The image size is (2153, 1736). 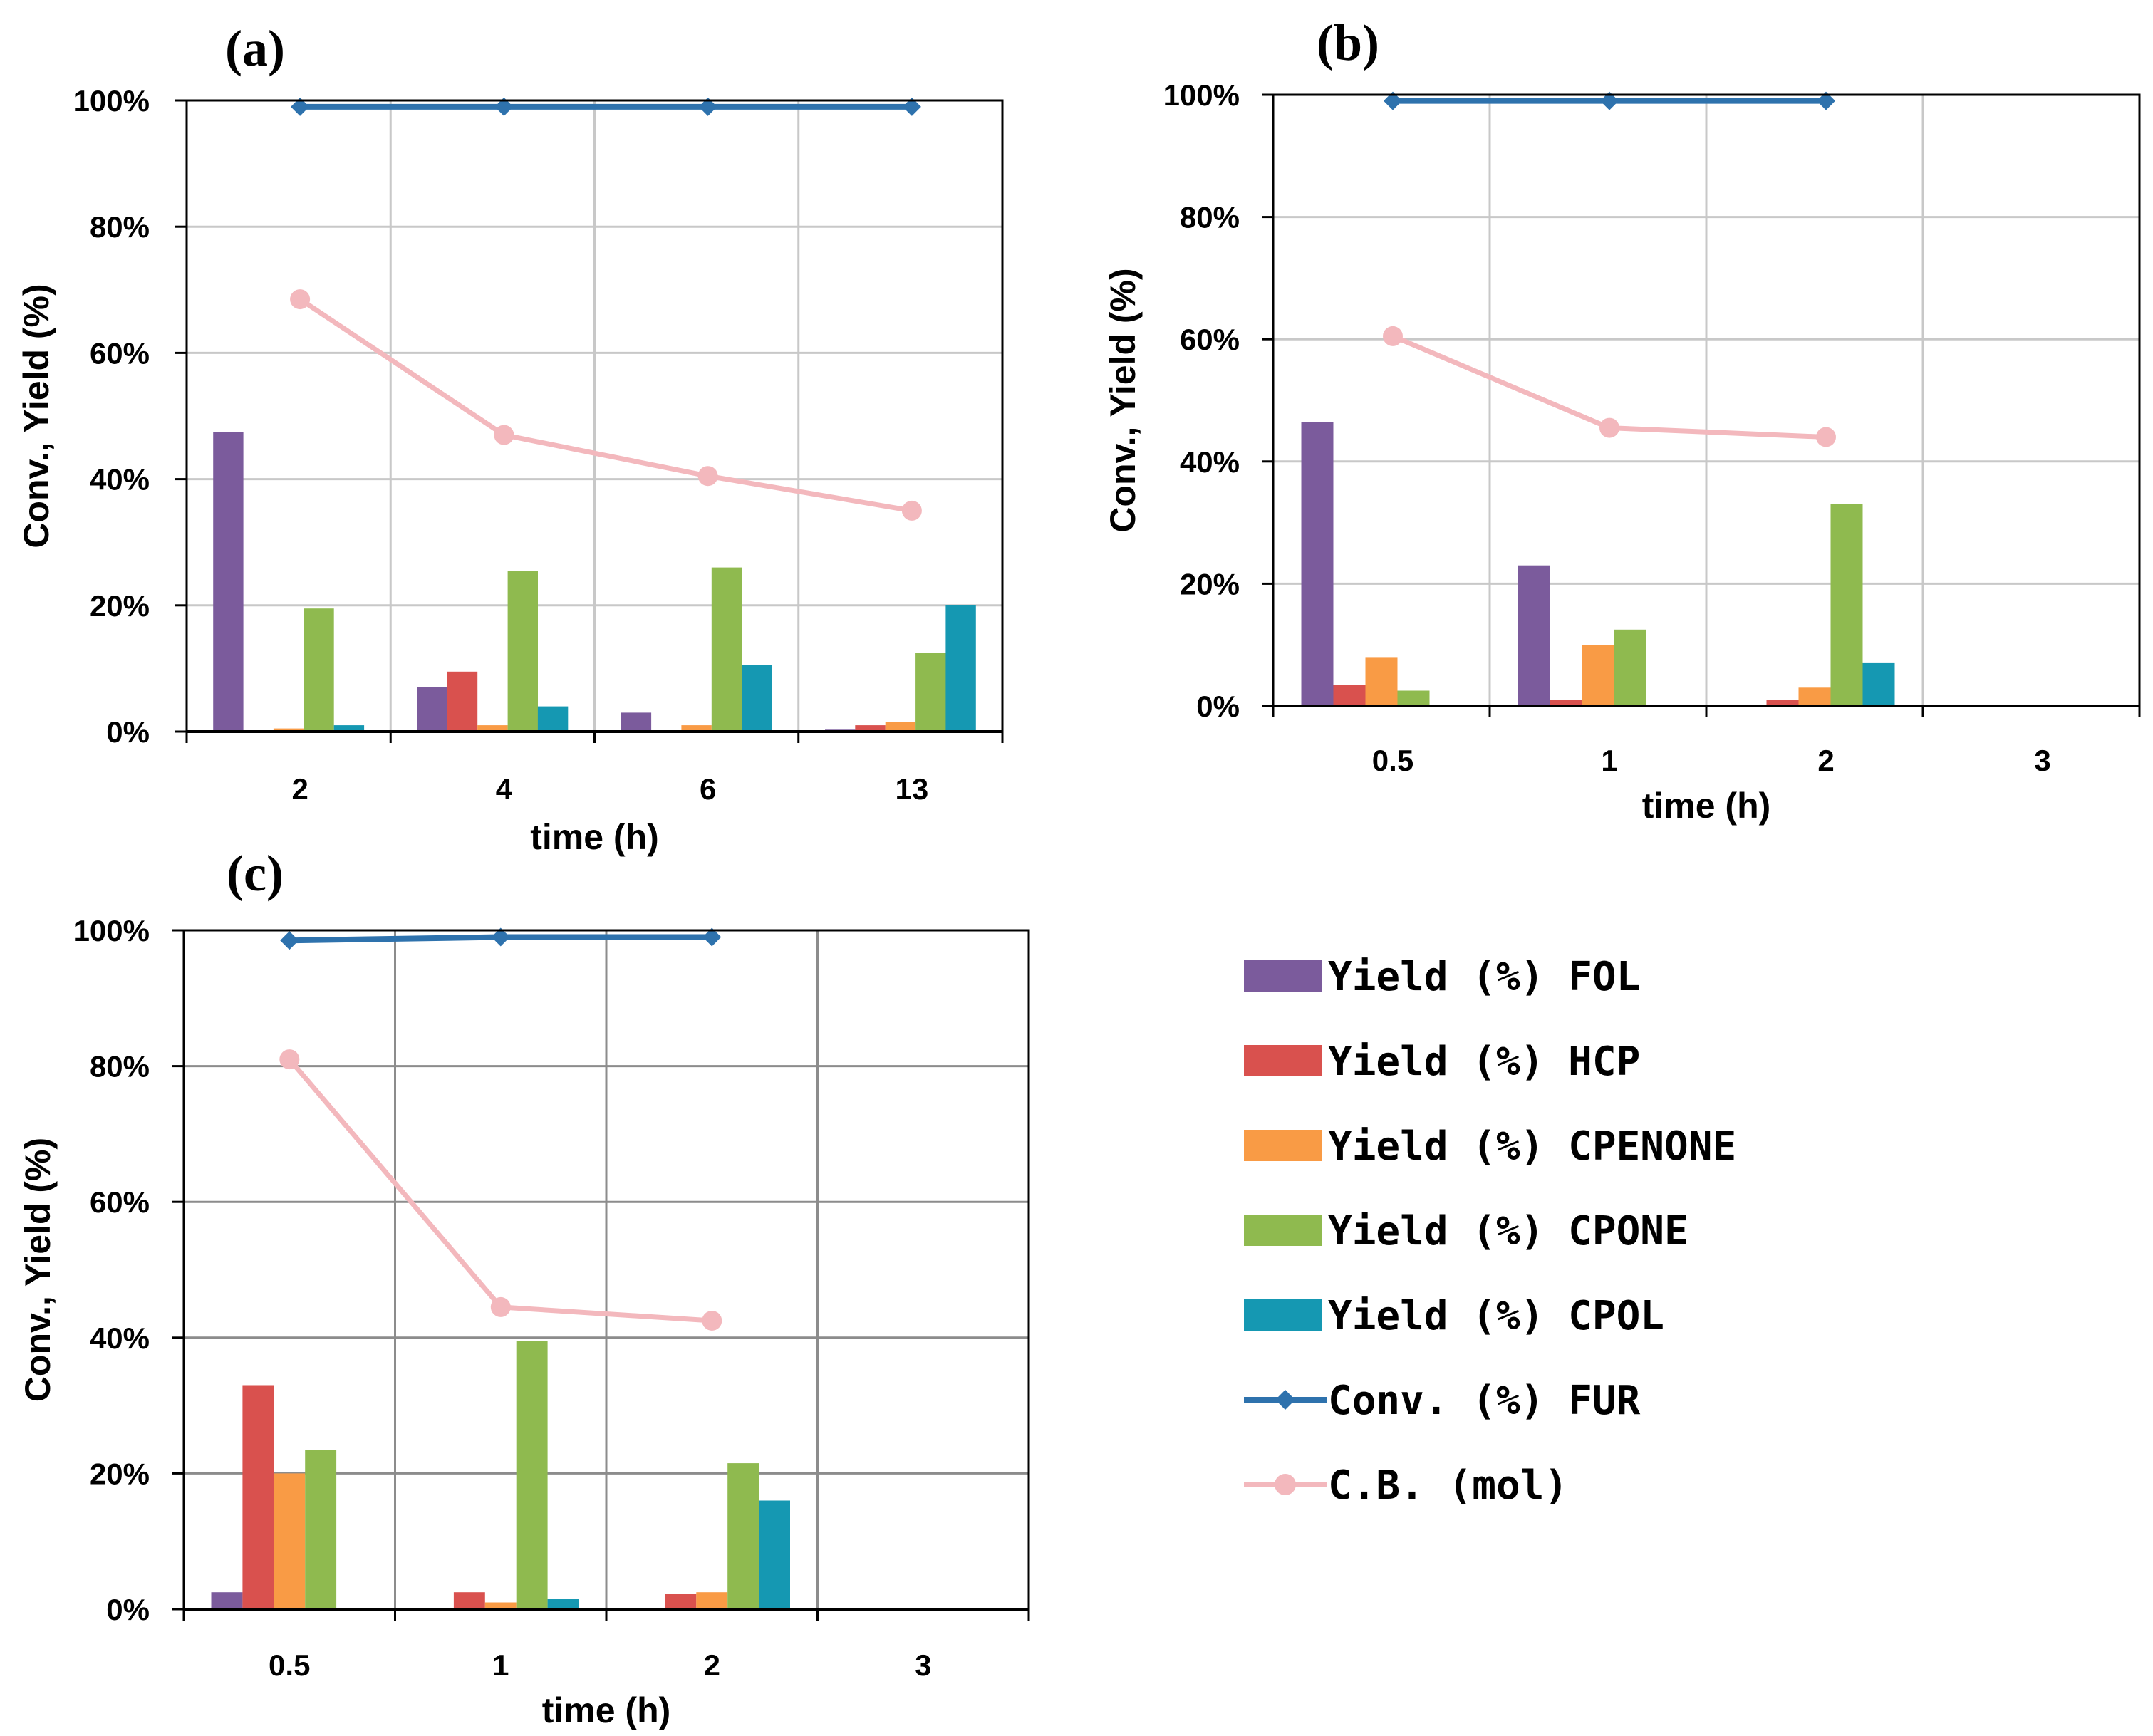 What do you see at coordinates (1285, 1400) in the screenshot?
I see `legend-marker-fur` at bounding box center [1285, 1400].